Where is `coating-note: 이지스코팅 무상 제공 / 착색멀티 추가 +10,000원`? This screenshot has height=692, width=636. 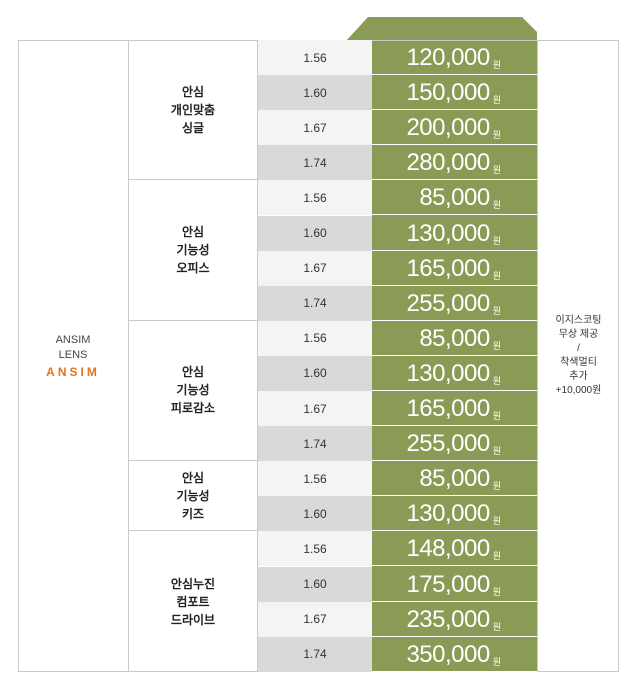 coating-note: 이지스코팅 무상 제공 / 착색멀티 추가 +10,000원 is located at coordinates (578, 355).